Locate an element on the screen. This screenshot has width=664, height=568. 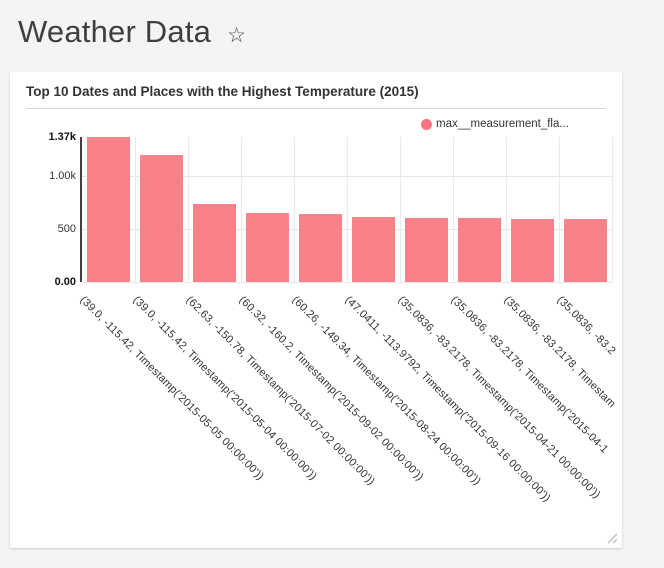
y-tick-label: 500 is located at coordinates (66, 229).